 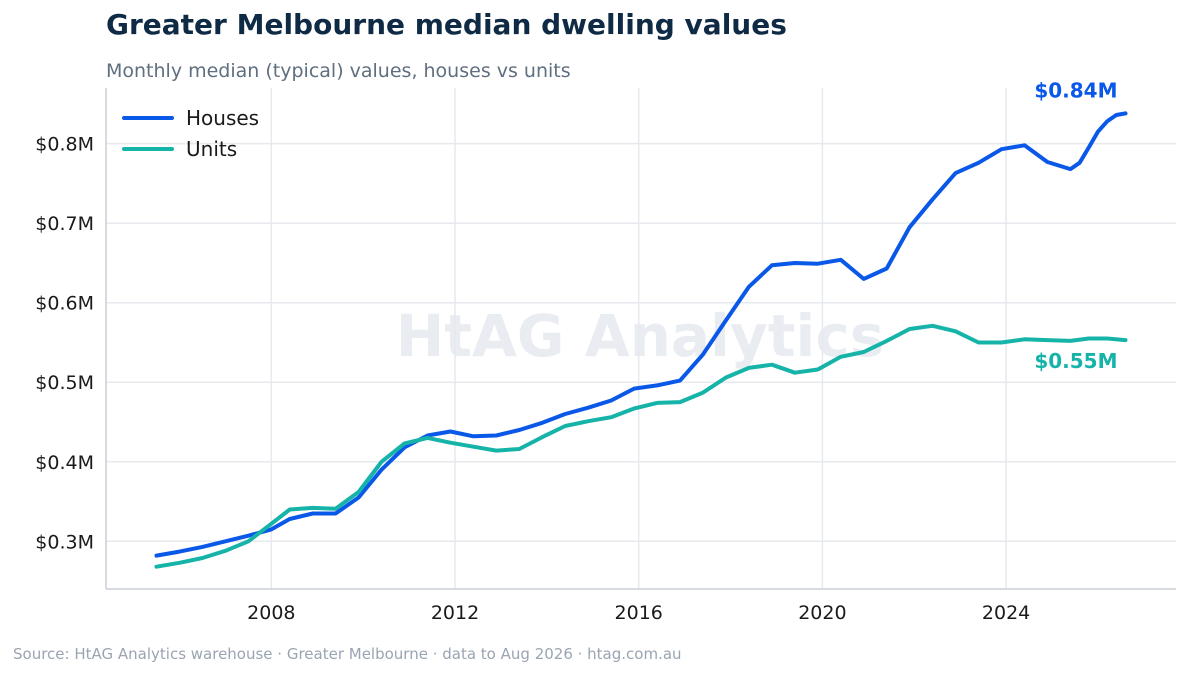 What do you see at coordinates (64, 145) in the screenshot?
I see `y-tick-label: $0.8M` at bounding box center [64, 145].